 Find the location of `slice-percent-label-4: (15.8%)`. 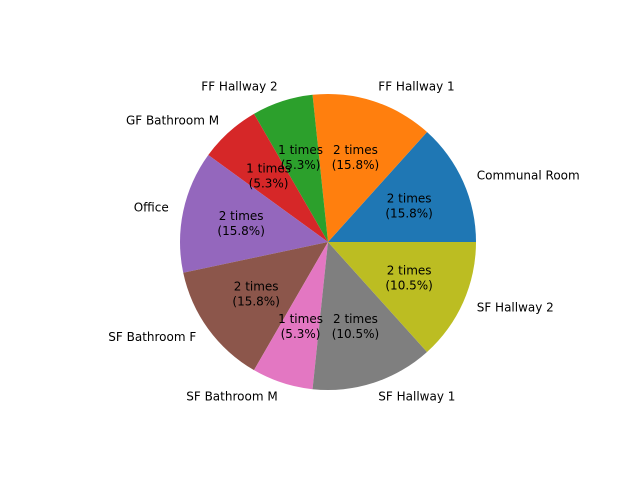

slice-percent-label-4: (15.8%) is located at coordinates (240, 231).